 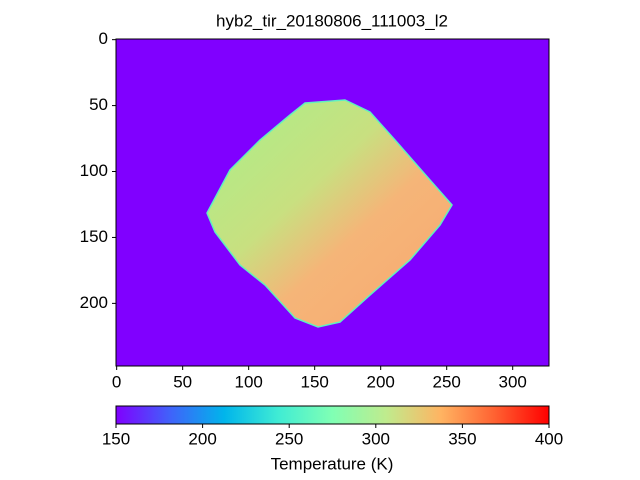 I want to click on y-tick-label: 200, so click(x=94, y=302).